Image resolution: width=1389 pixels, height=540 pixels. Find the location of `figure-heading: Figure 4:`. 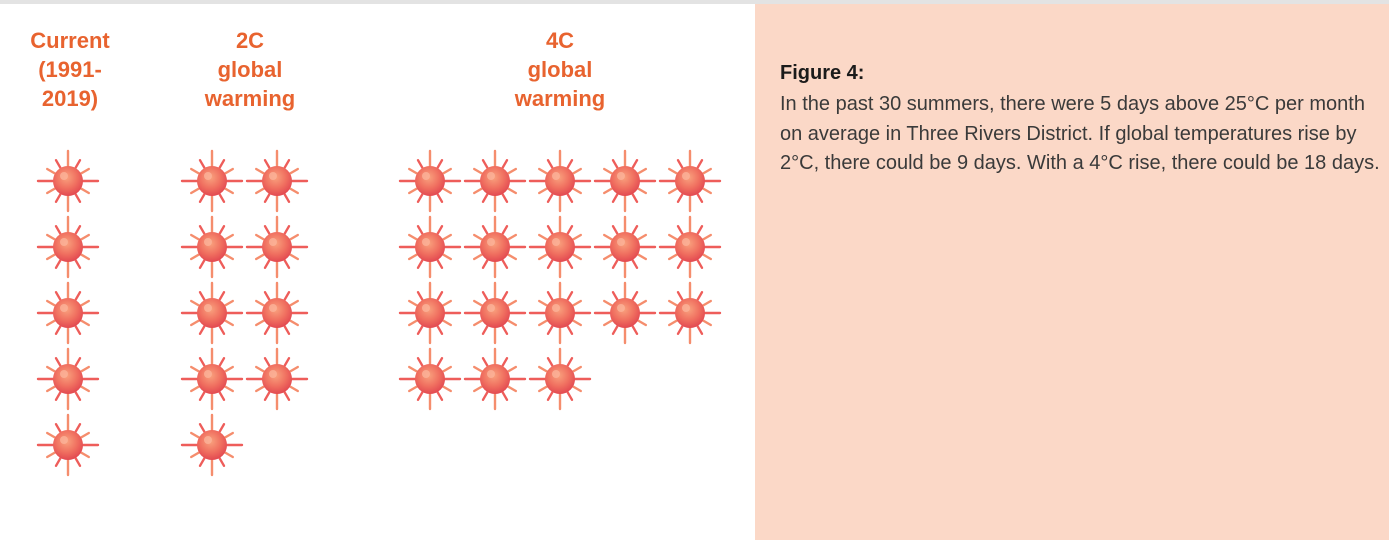

figure-heading: Figure 4: is located at coordinates (822, 73).